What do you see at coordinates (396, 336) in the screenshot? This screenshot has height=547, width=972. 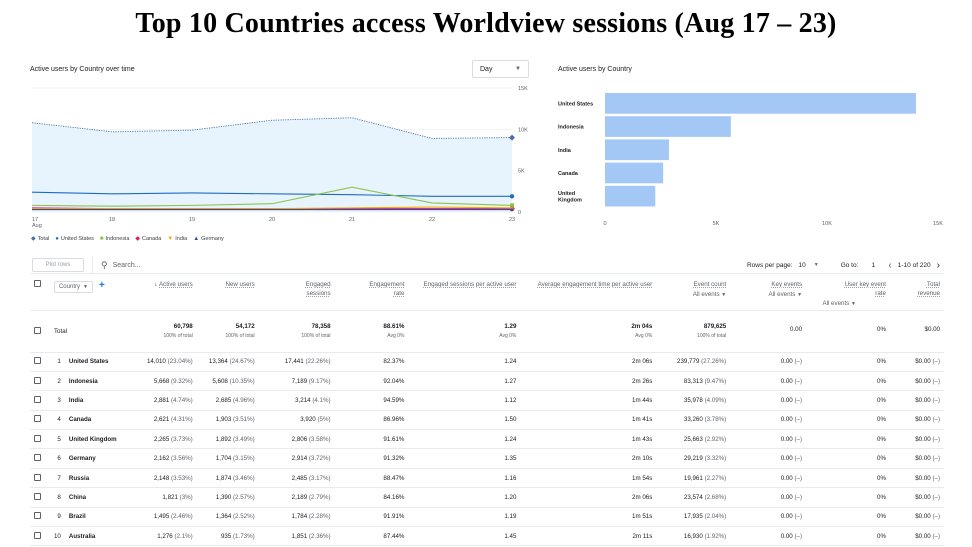 I see `total-sub: Avg 0%` at bounding box center [396, 336].